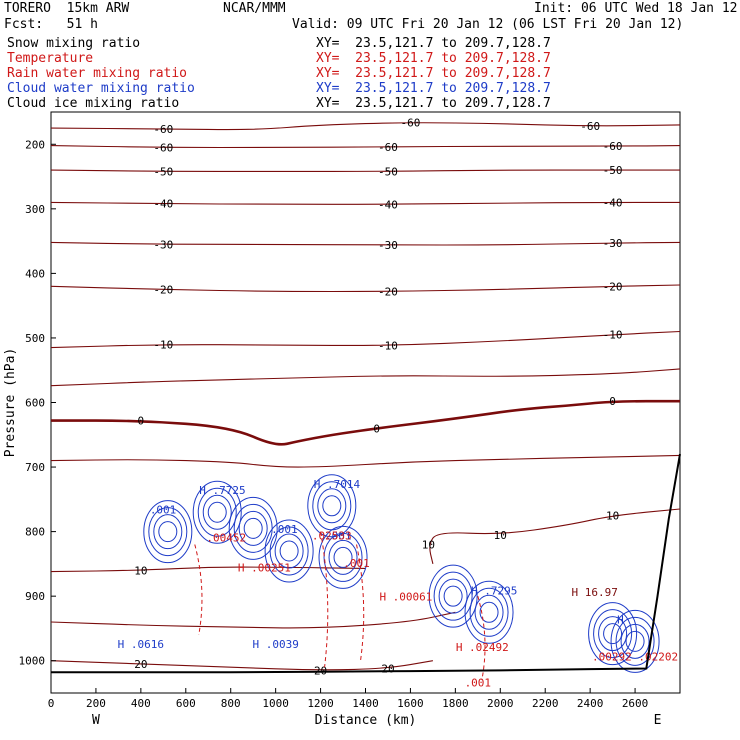 This screenshot has width=740, height=740. I want to click on cloud-water-label-4: H .7014, so click(337, 484).